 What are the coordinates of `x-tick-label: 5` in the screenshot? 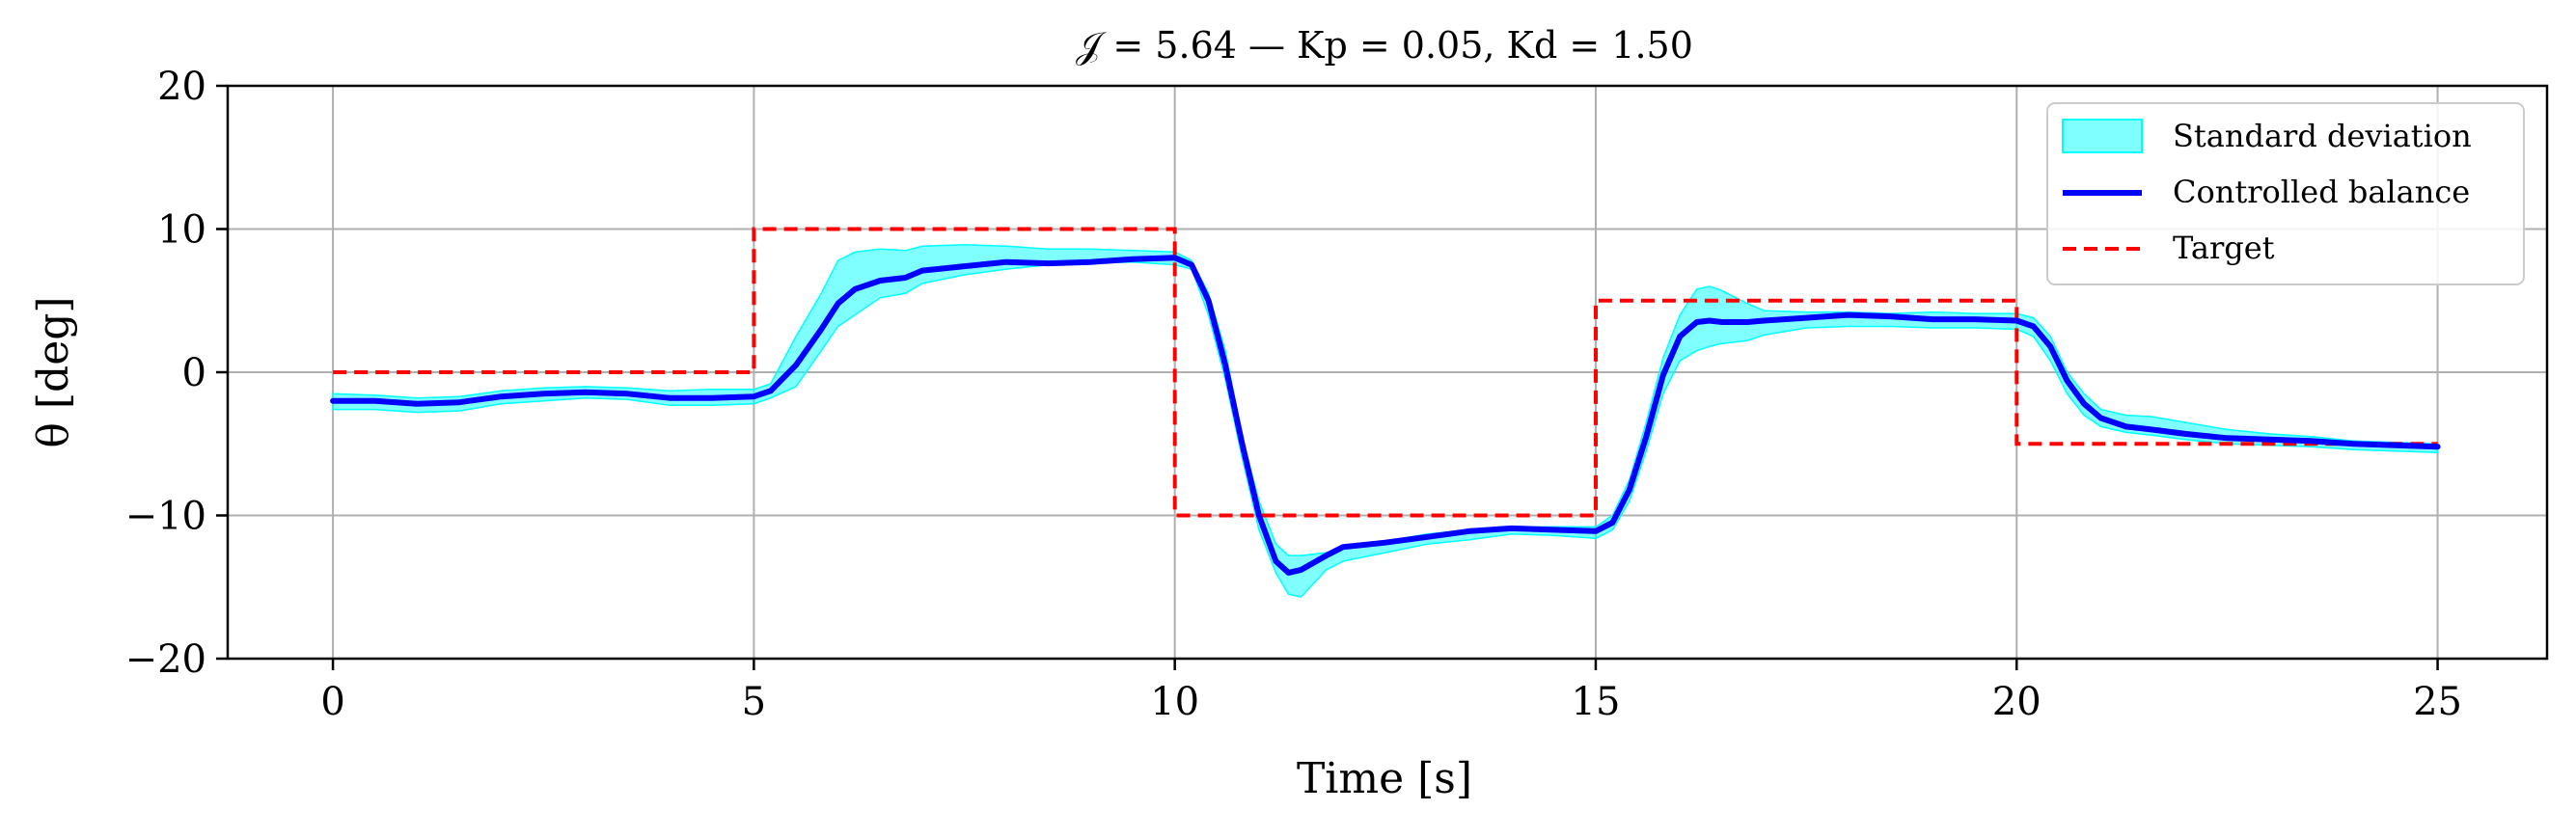 It's located at (754, 702).